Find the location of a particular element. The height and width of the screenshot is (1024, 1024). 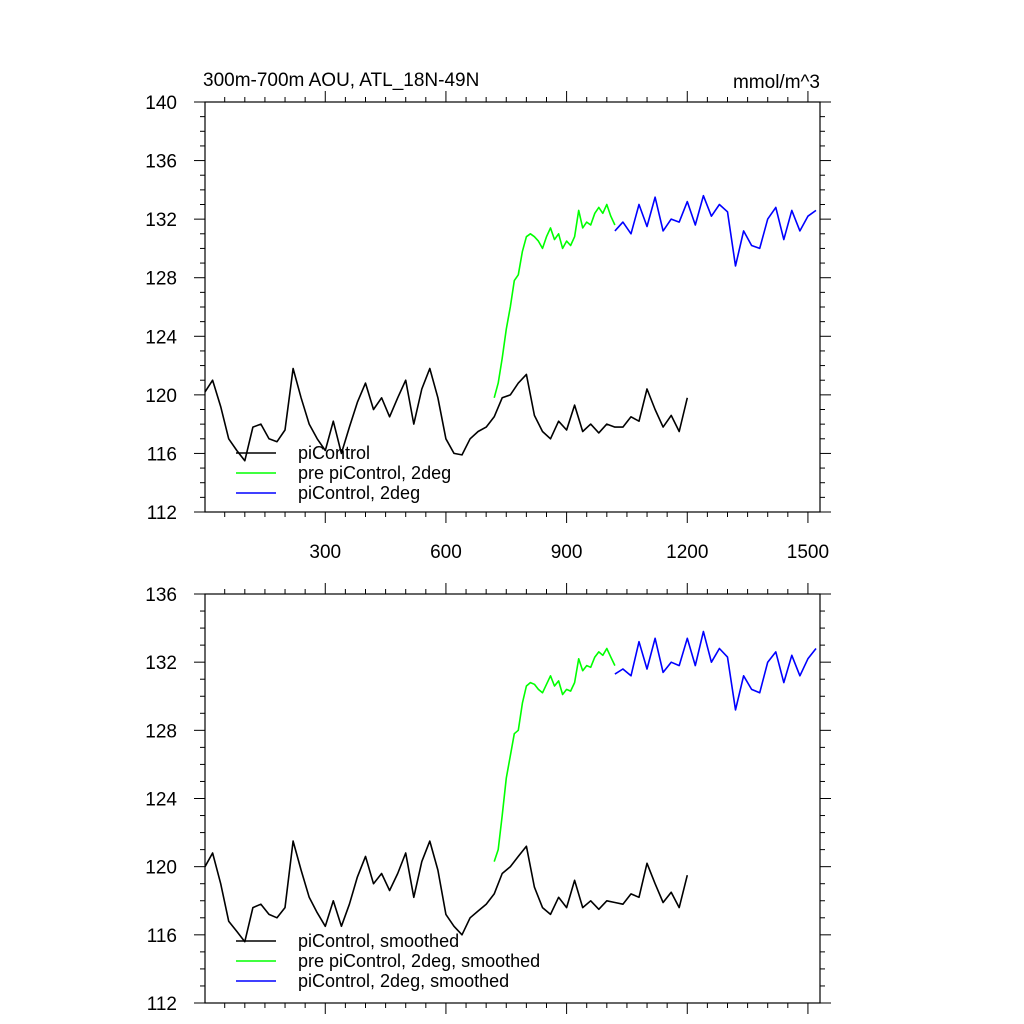

bottom-y-tick-label: 124 is located at coordinates (161, 800).